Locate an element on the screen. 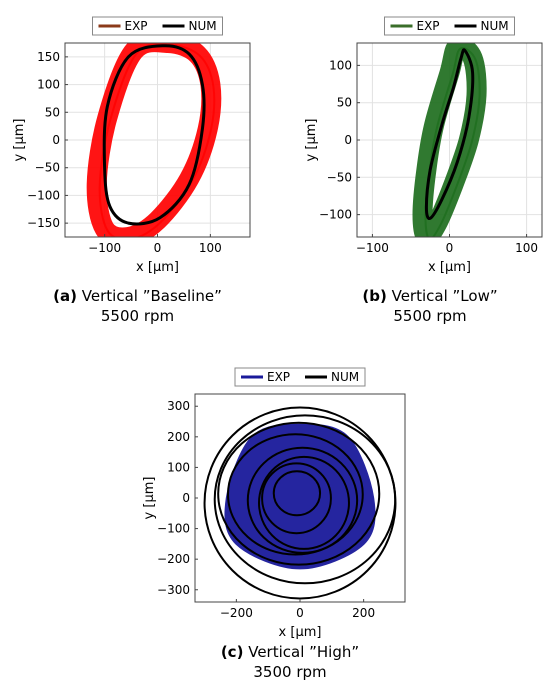 This screenshot has height=689, width=550. caption-title-a: Vertical ”Baseline” is located at coordinates (151, 296).